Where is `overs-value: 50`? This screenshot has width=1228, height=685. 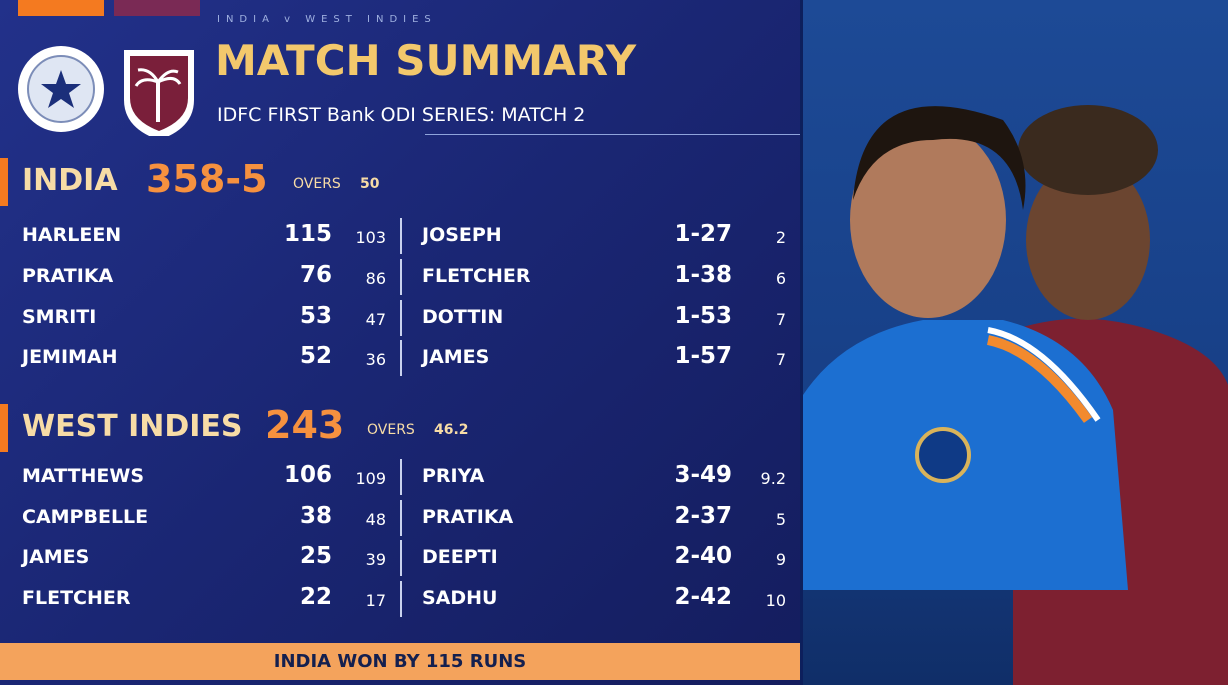
overs-value: 50 is located at coordinates (370, 184).